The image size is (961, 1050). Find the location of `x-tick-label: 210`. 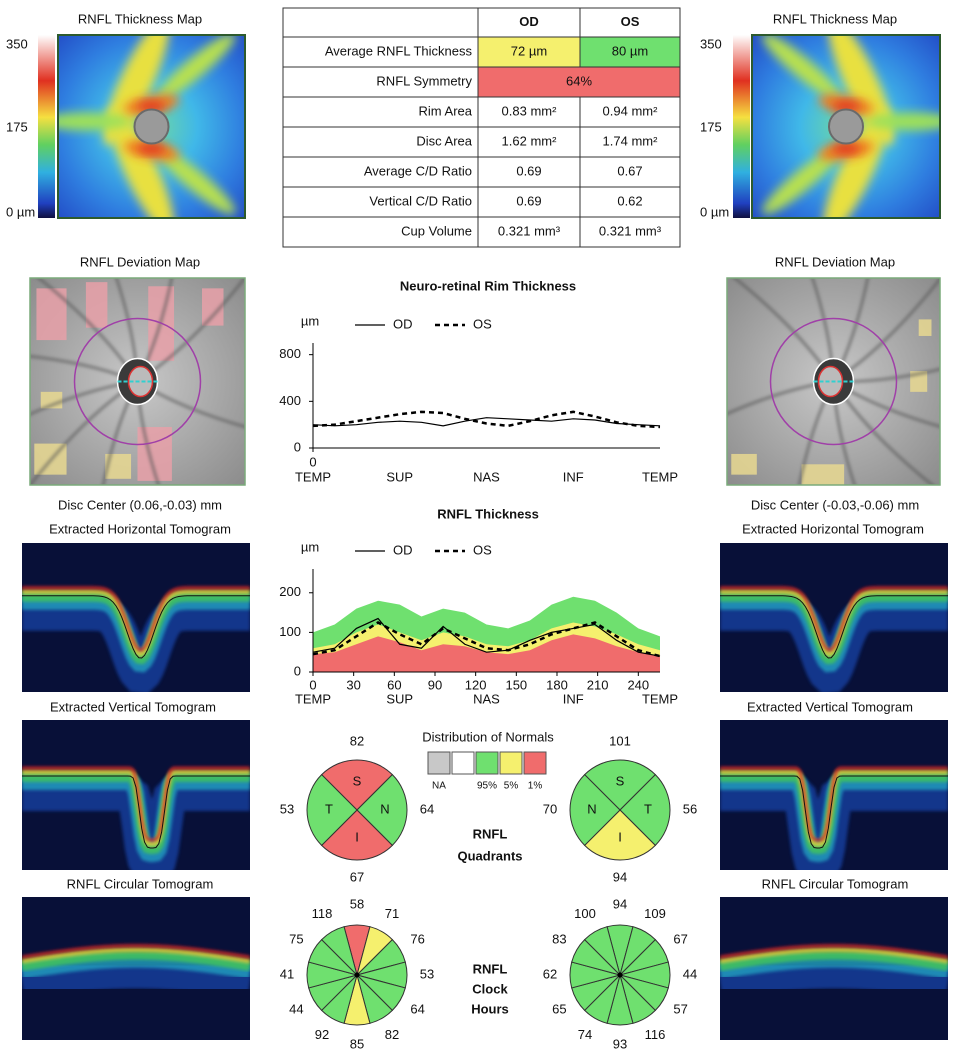

x-tick-label: 210 is located at coordinates (598, 684).